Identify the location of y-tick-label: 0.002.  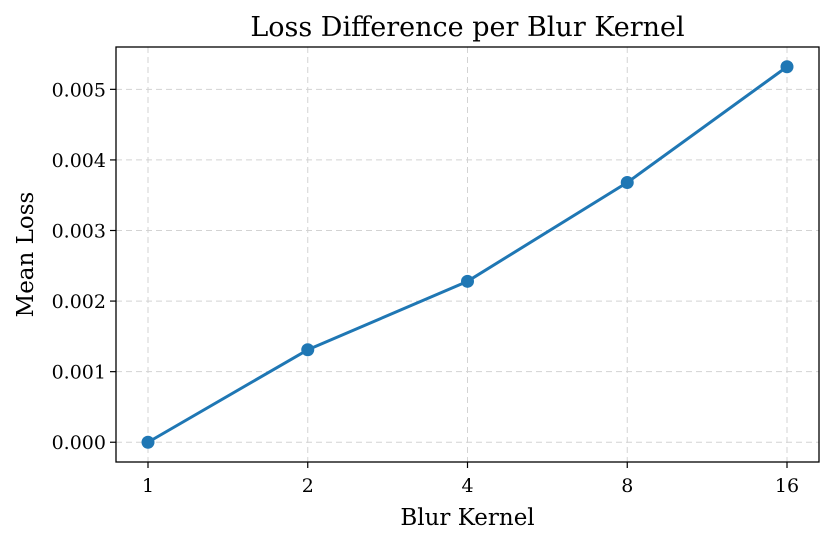
(79, 302).